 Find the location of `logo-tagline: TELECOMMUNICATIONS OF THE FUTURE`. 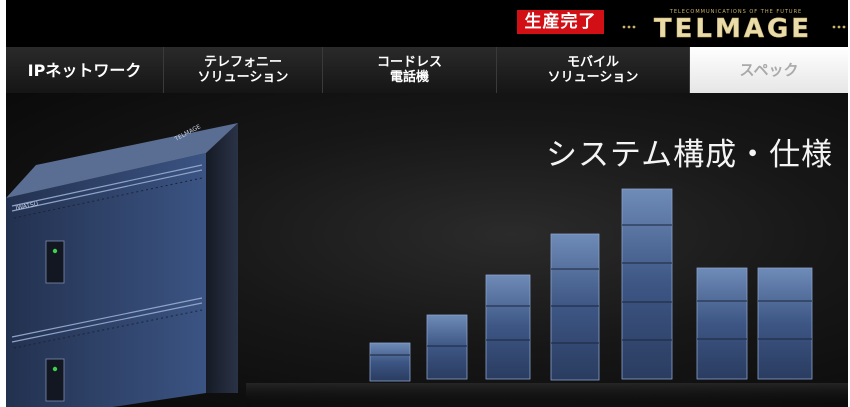

logo-tagline: TELECOMMUNICATIONS OF THE FUTURE is located at coordinates (735, 12).